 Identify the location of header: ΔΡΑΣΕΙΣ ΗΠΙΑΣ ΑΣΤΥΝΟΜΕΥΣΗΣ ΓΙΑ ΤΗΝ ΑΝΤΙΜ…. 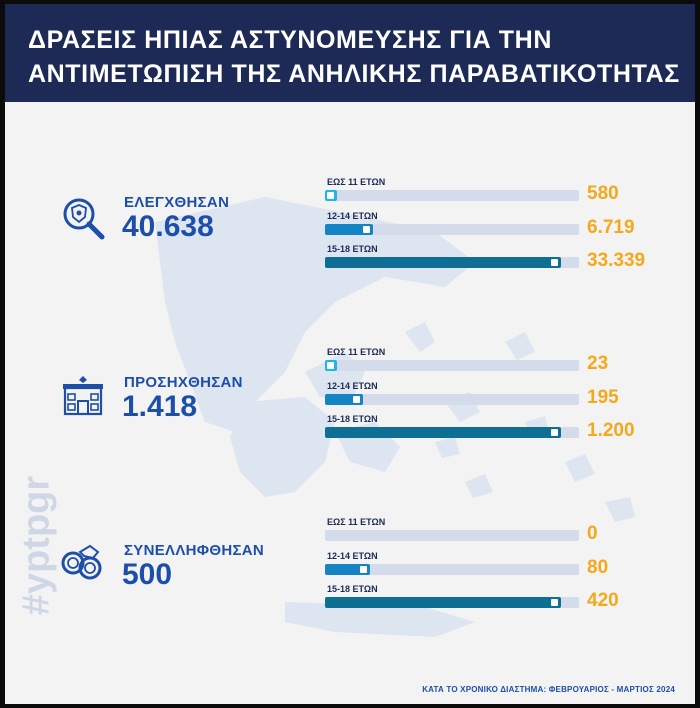
(350, 53).